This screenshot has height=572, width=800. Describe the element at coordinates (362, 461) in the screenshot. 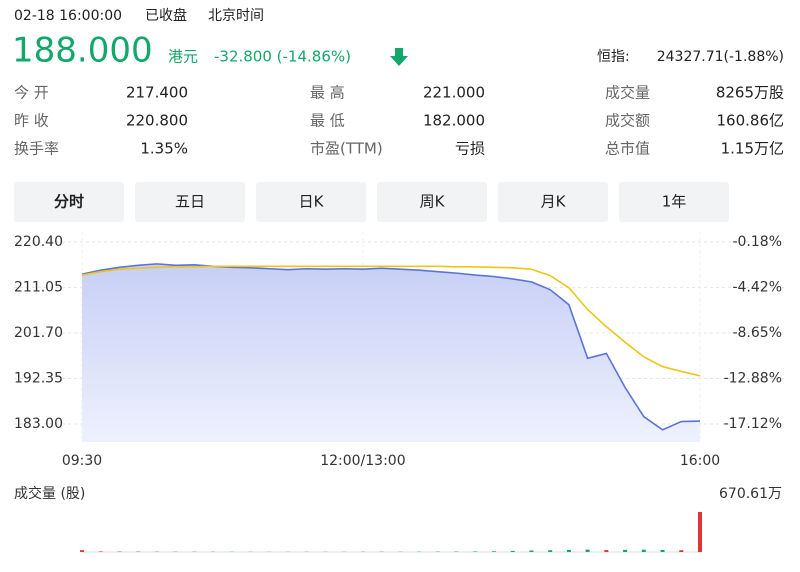

I see `x-tick-label: 12:00/13:00` at that location.